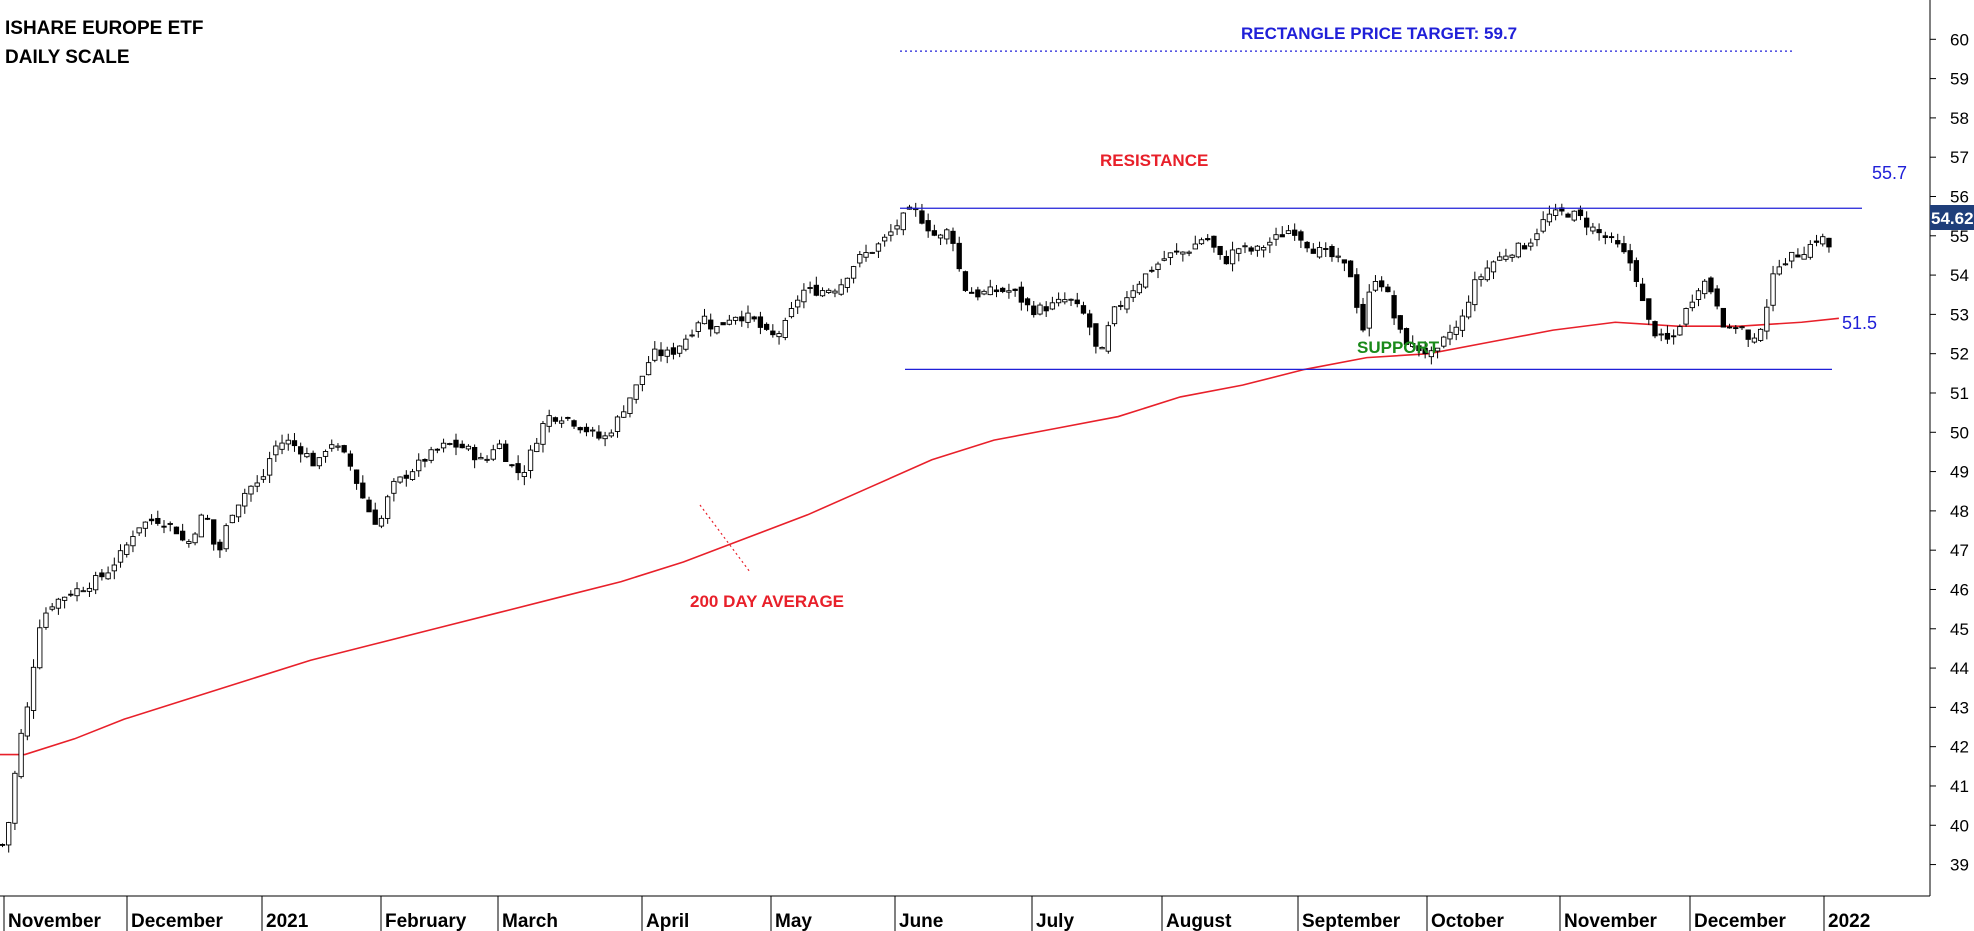 This screenshot has height=931, width=1974. What do you see at coordinates (1959, 550) in the screenshot?
I see `y-tick-label: 47` at bounding box center [1959, 550].